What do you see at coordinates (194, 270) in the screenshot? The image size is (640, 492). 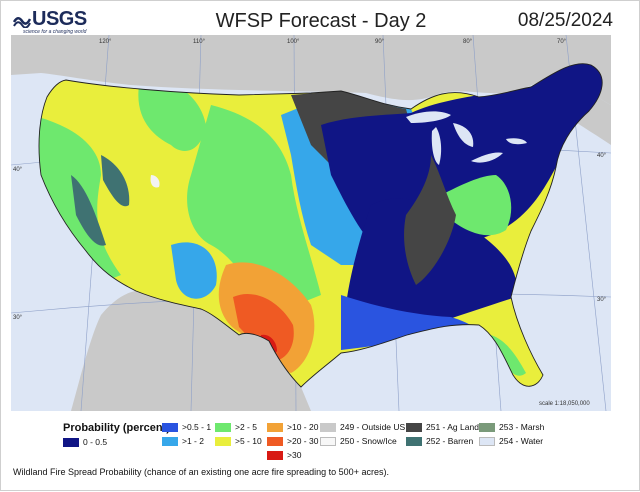 I see `zone-colorado-blue` at bounding box center [194, 270].